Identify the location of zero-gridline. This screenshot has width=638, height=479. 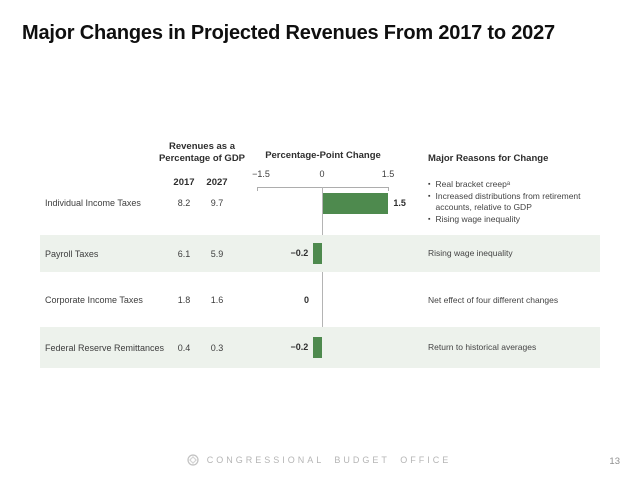
(322, 277).